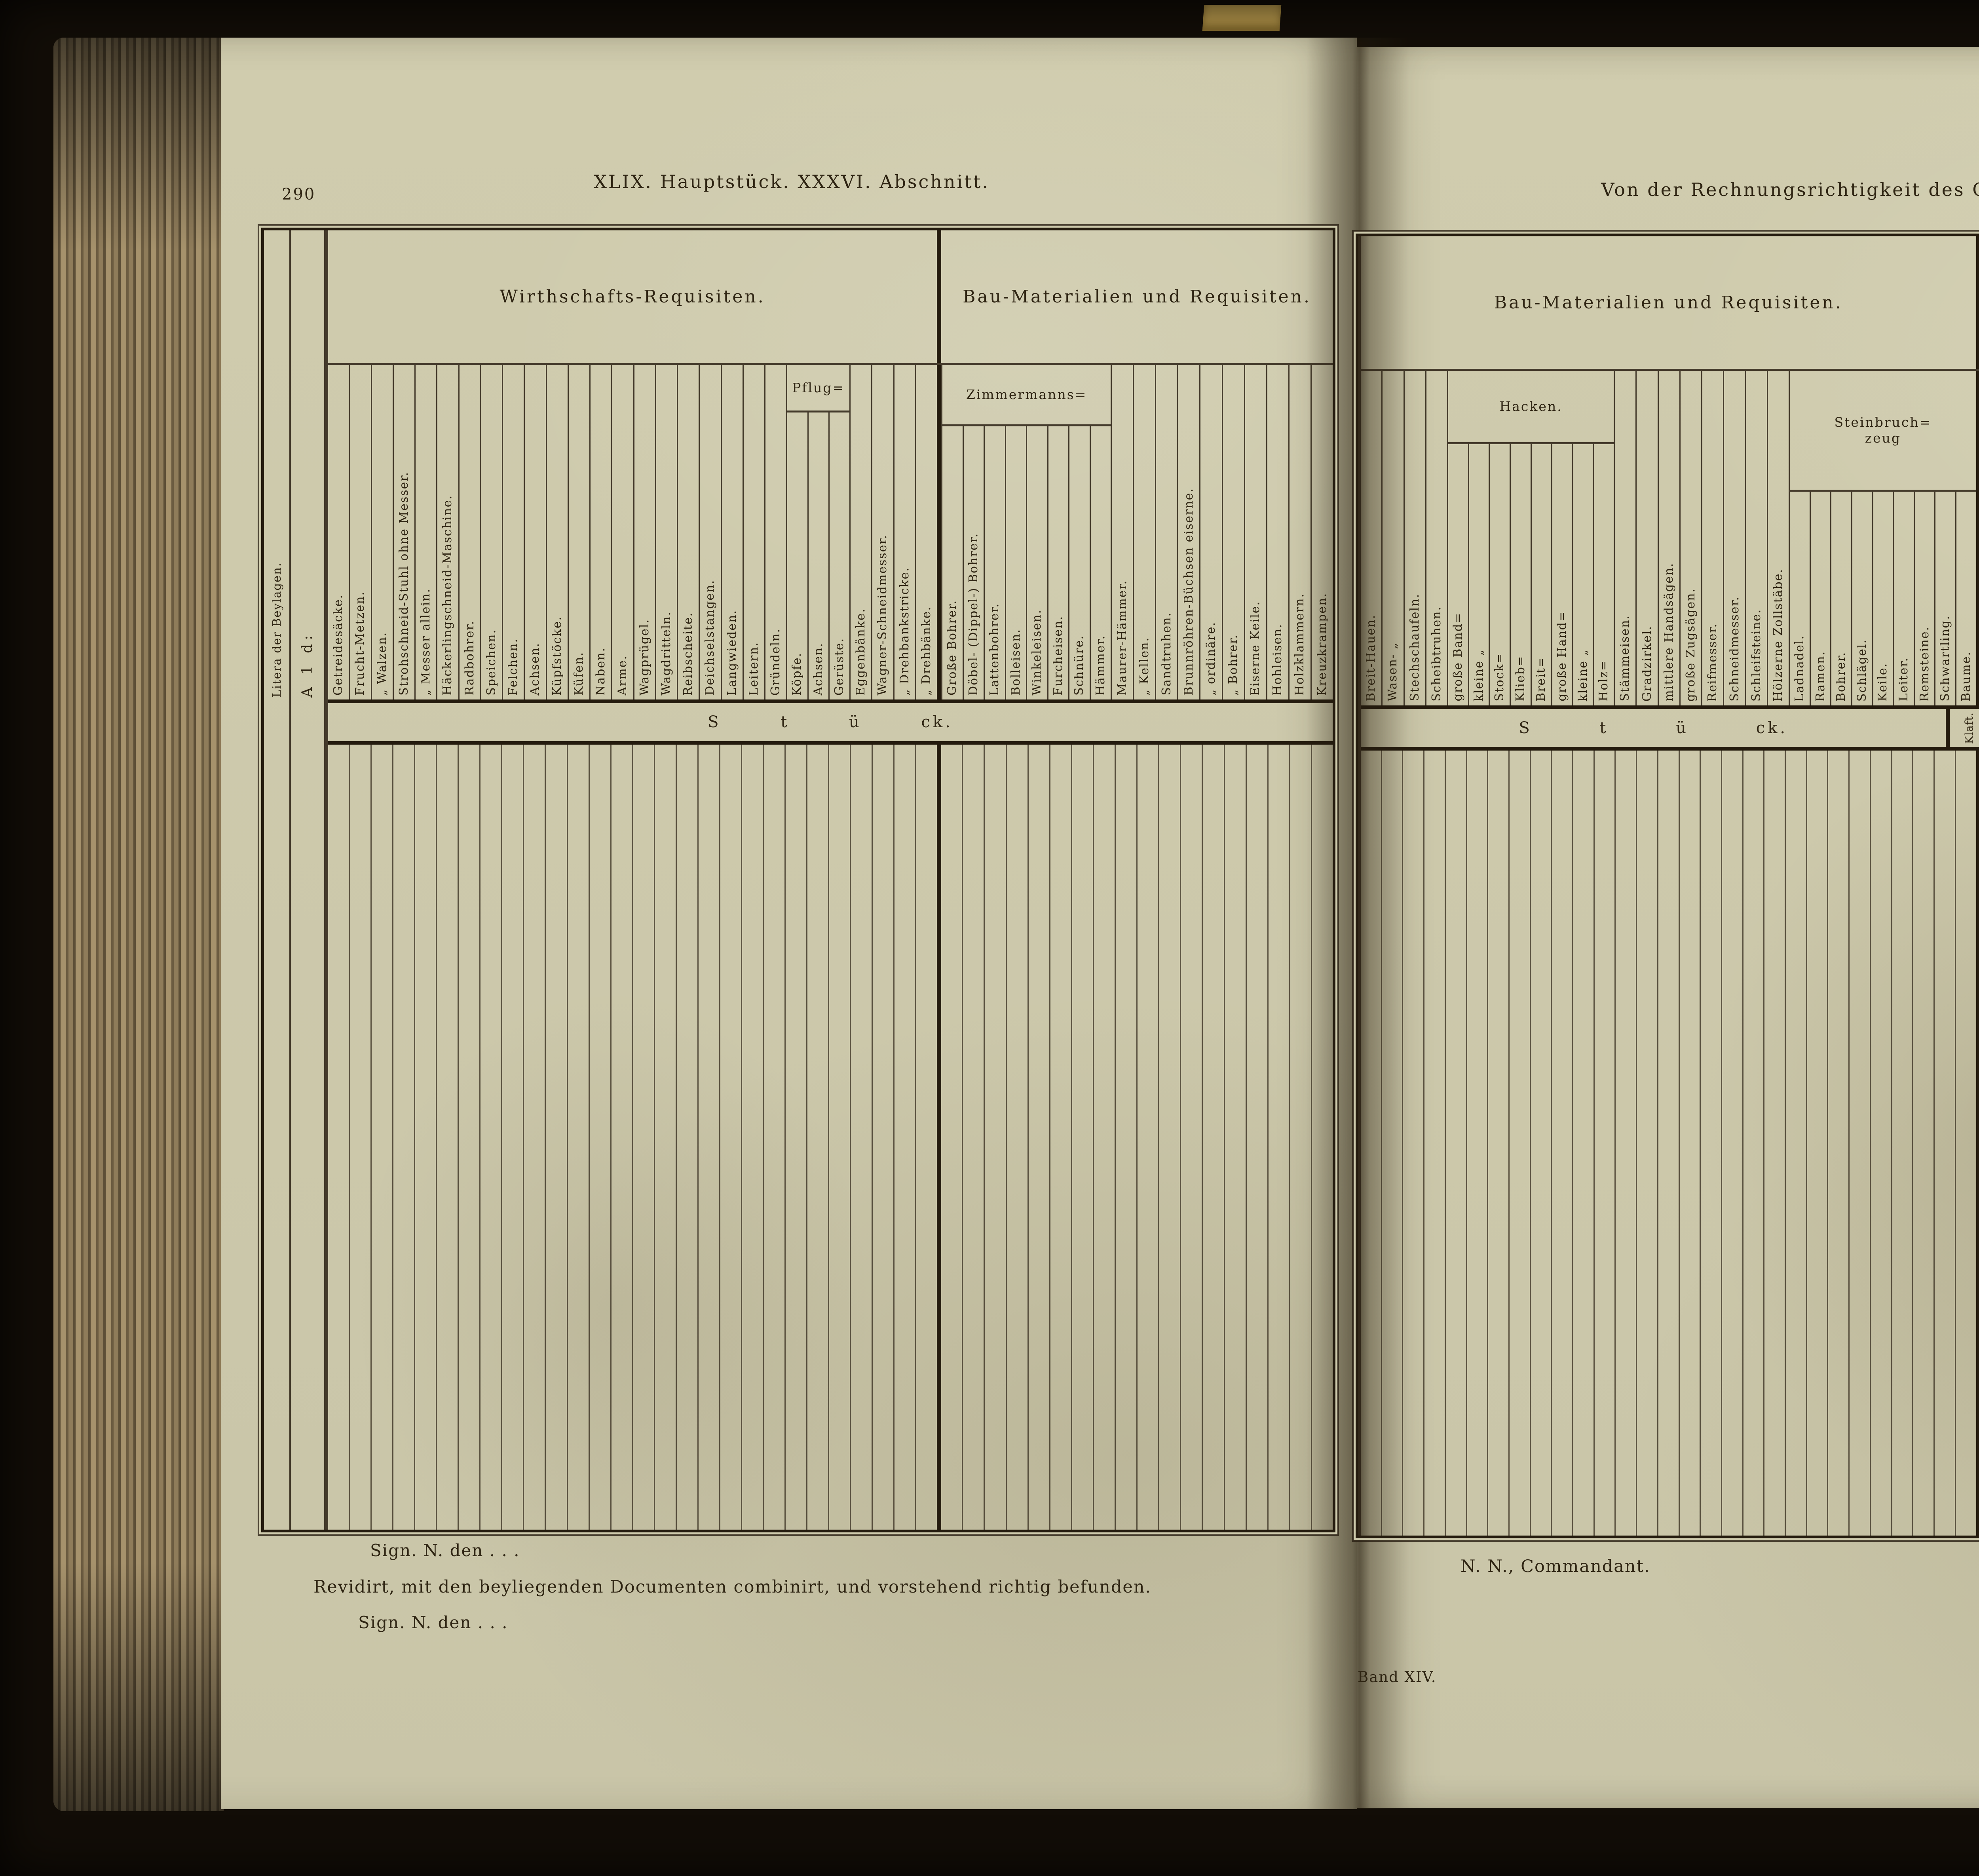 The image size is (1979, 1876). What do you see at coordinates (1966, 676) in the screenshot?
I see `column-label: Baume.` at bounding box center [1966, 676].